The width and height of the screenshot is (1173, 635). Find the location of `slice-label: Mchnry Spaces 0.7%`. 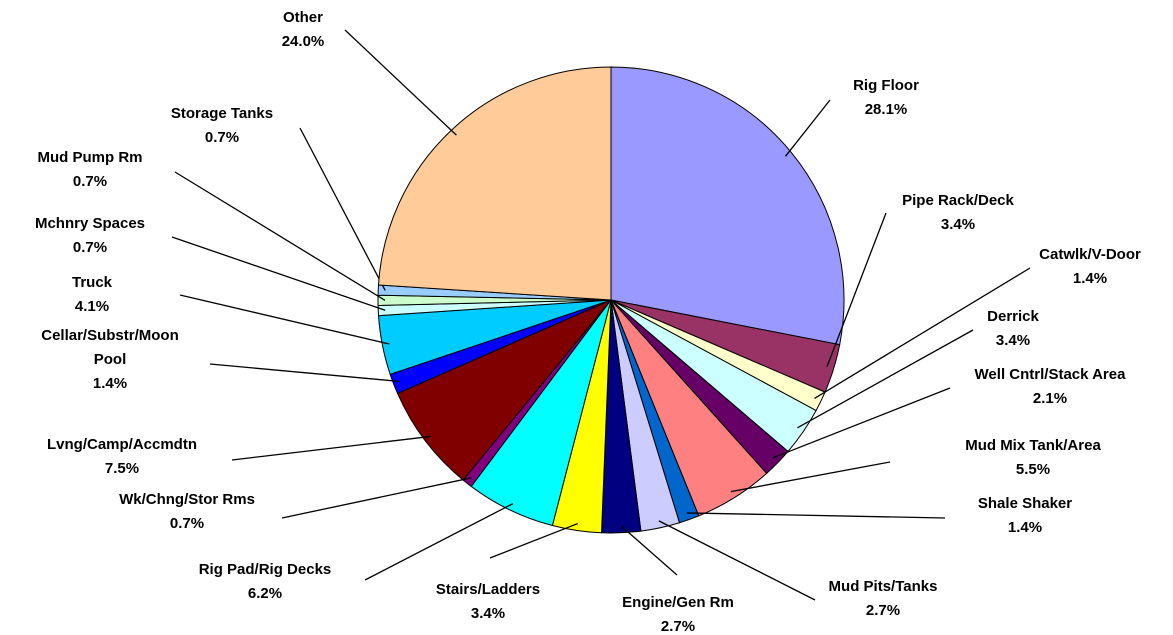

slice-label: Mchnry Spaces 0.7% is located at coordinates (95, 236).